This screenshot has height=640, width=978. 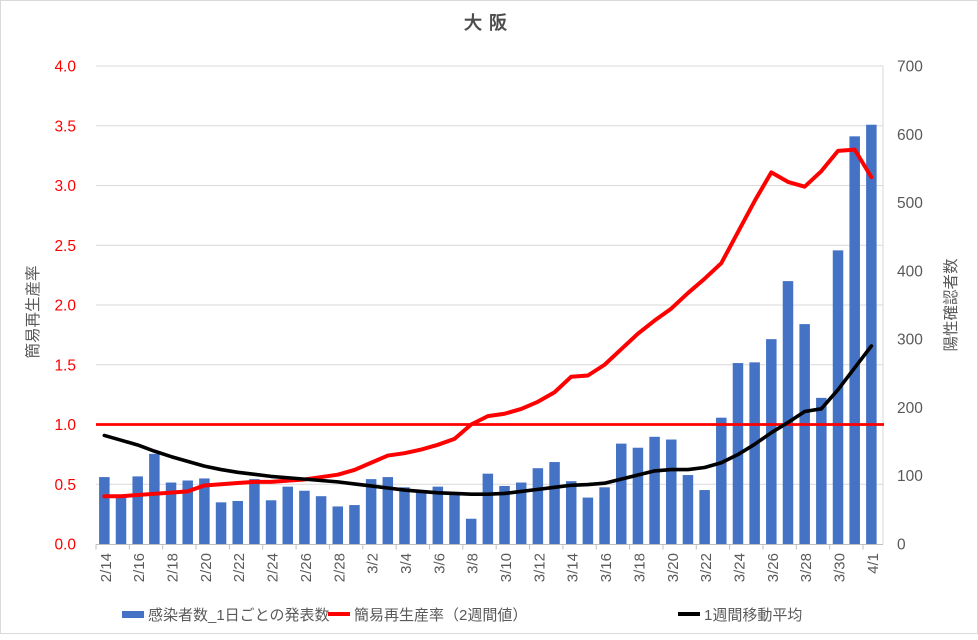 I want to click on x-axis-tick-label: 3/8, so click(x=473, y=563).